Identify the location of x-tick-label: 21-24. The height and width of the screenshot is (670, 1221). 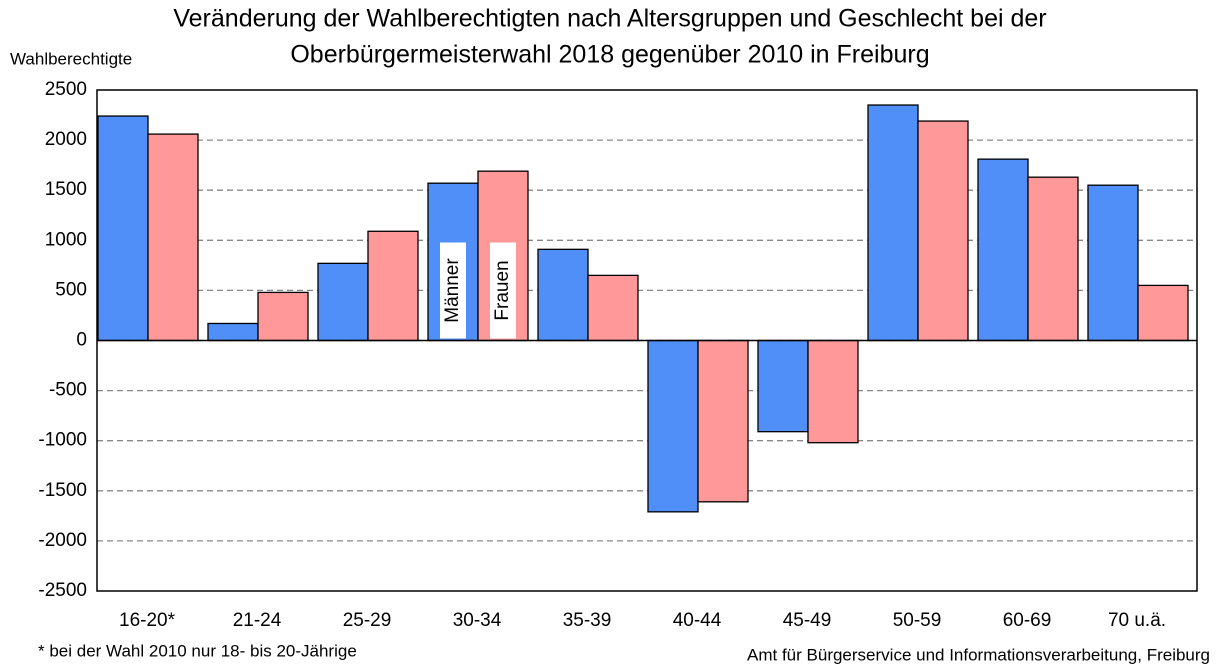
(257, 620).